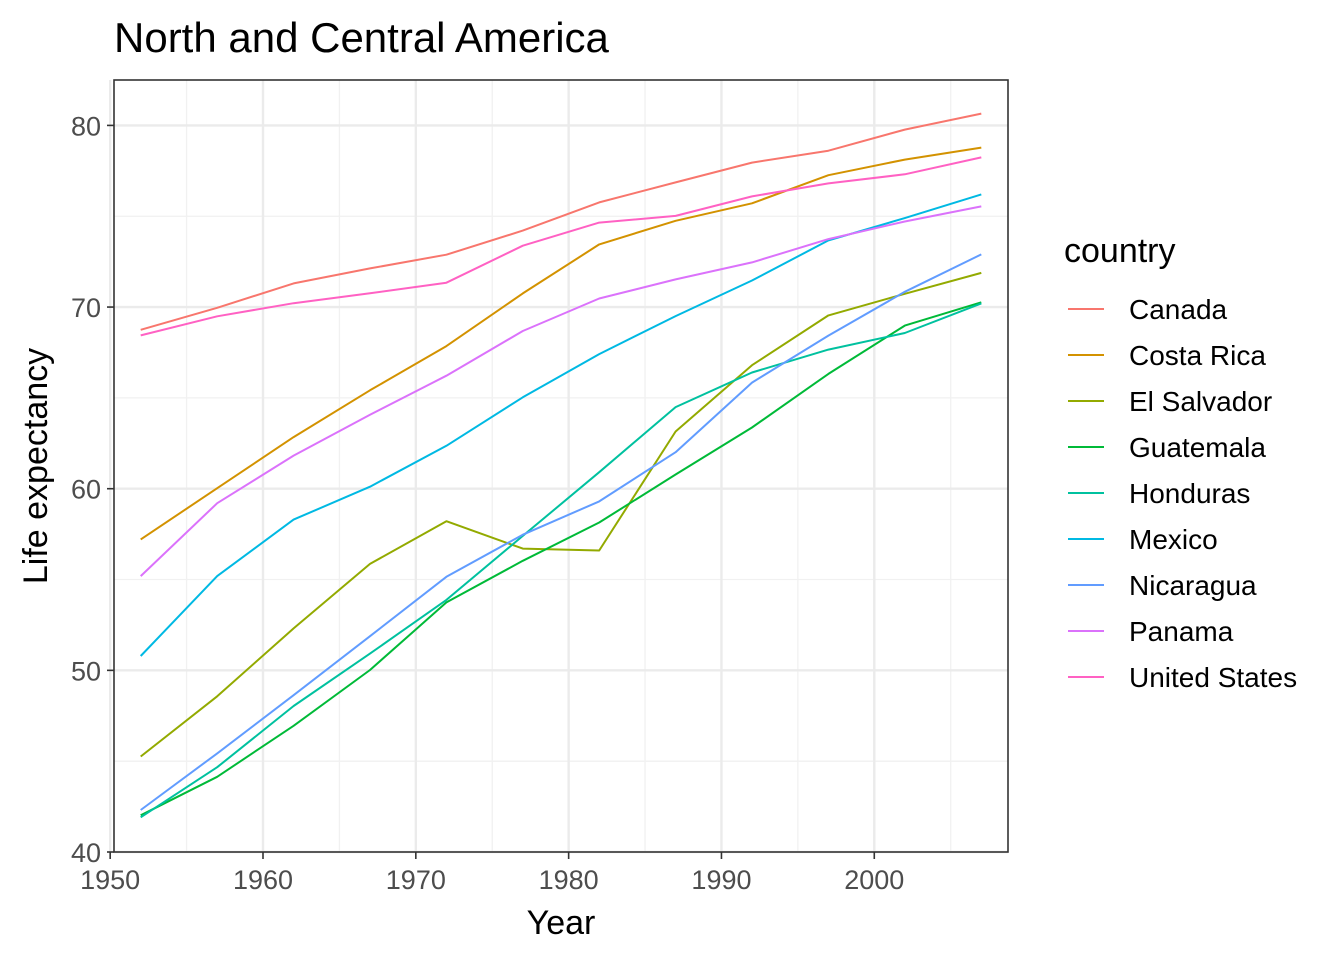 The width and height of the screenshot is (1344, 960). I want to click on y-tick-label: 60, so click(86, 490).